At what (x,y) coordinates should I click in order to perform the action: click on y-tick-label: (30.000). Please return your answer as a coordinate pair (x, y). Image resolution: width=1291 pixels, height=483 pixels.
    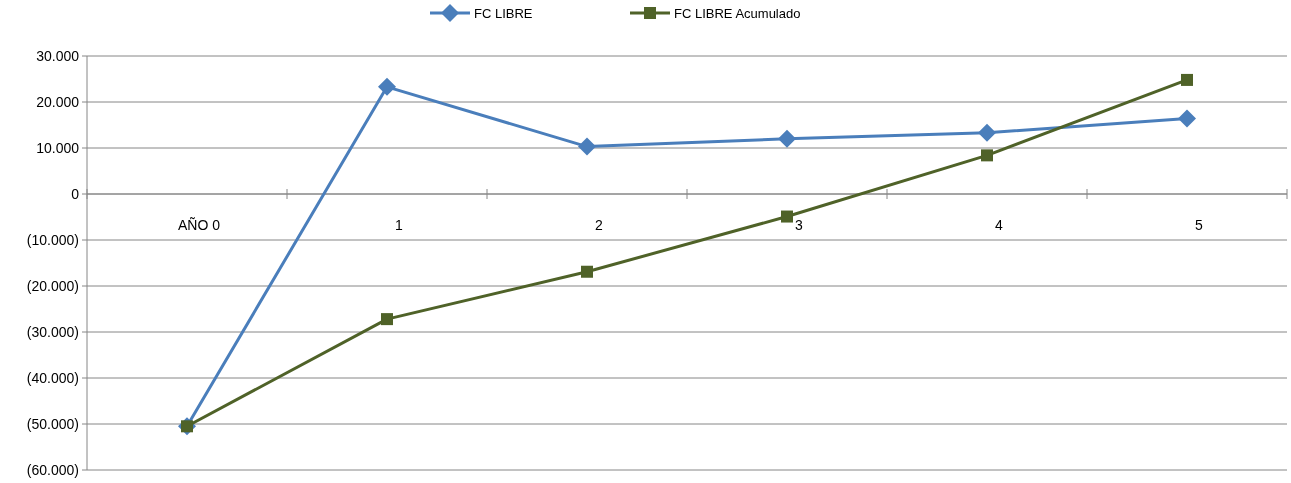
    Looking at the image, I should click on (52, 331).